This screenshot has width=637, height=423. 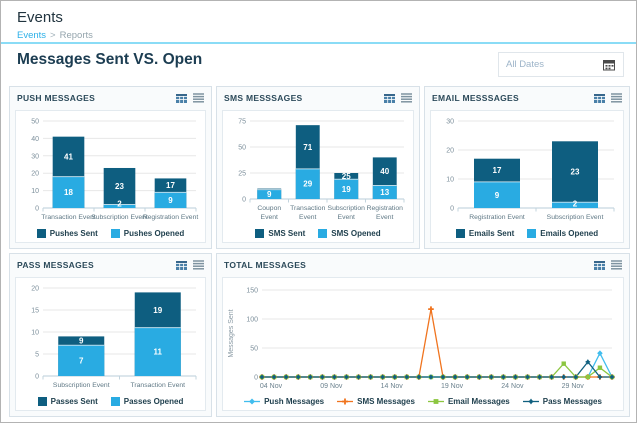 I want to click on sms-messages-legend: SMS Sent SMS Opened, so click(x=318, y=233).